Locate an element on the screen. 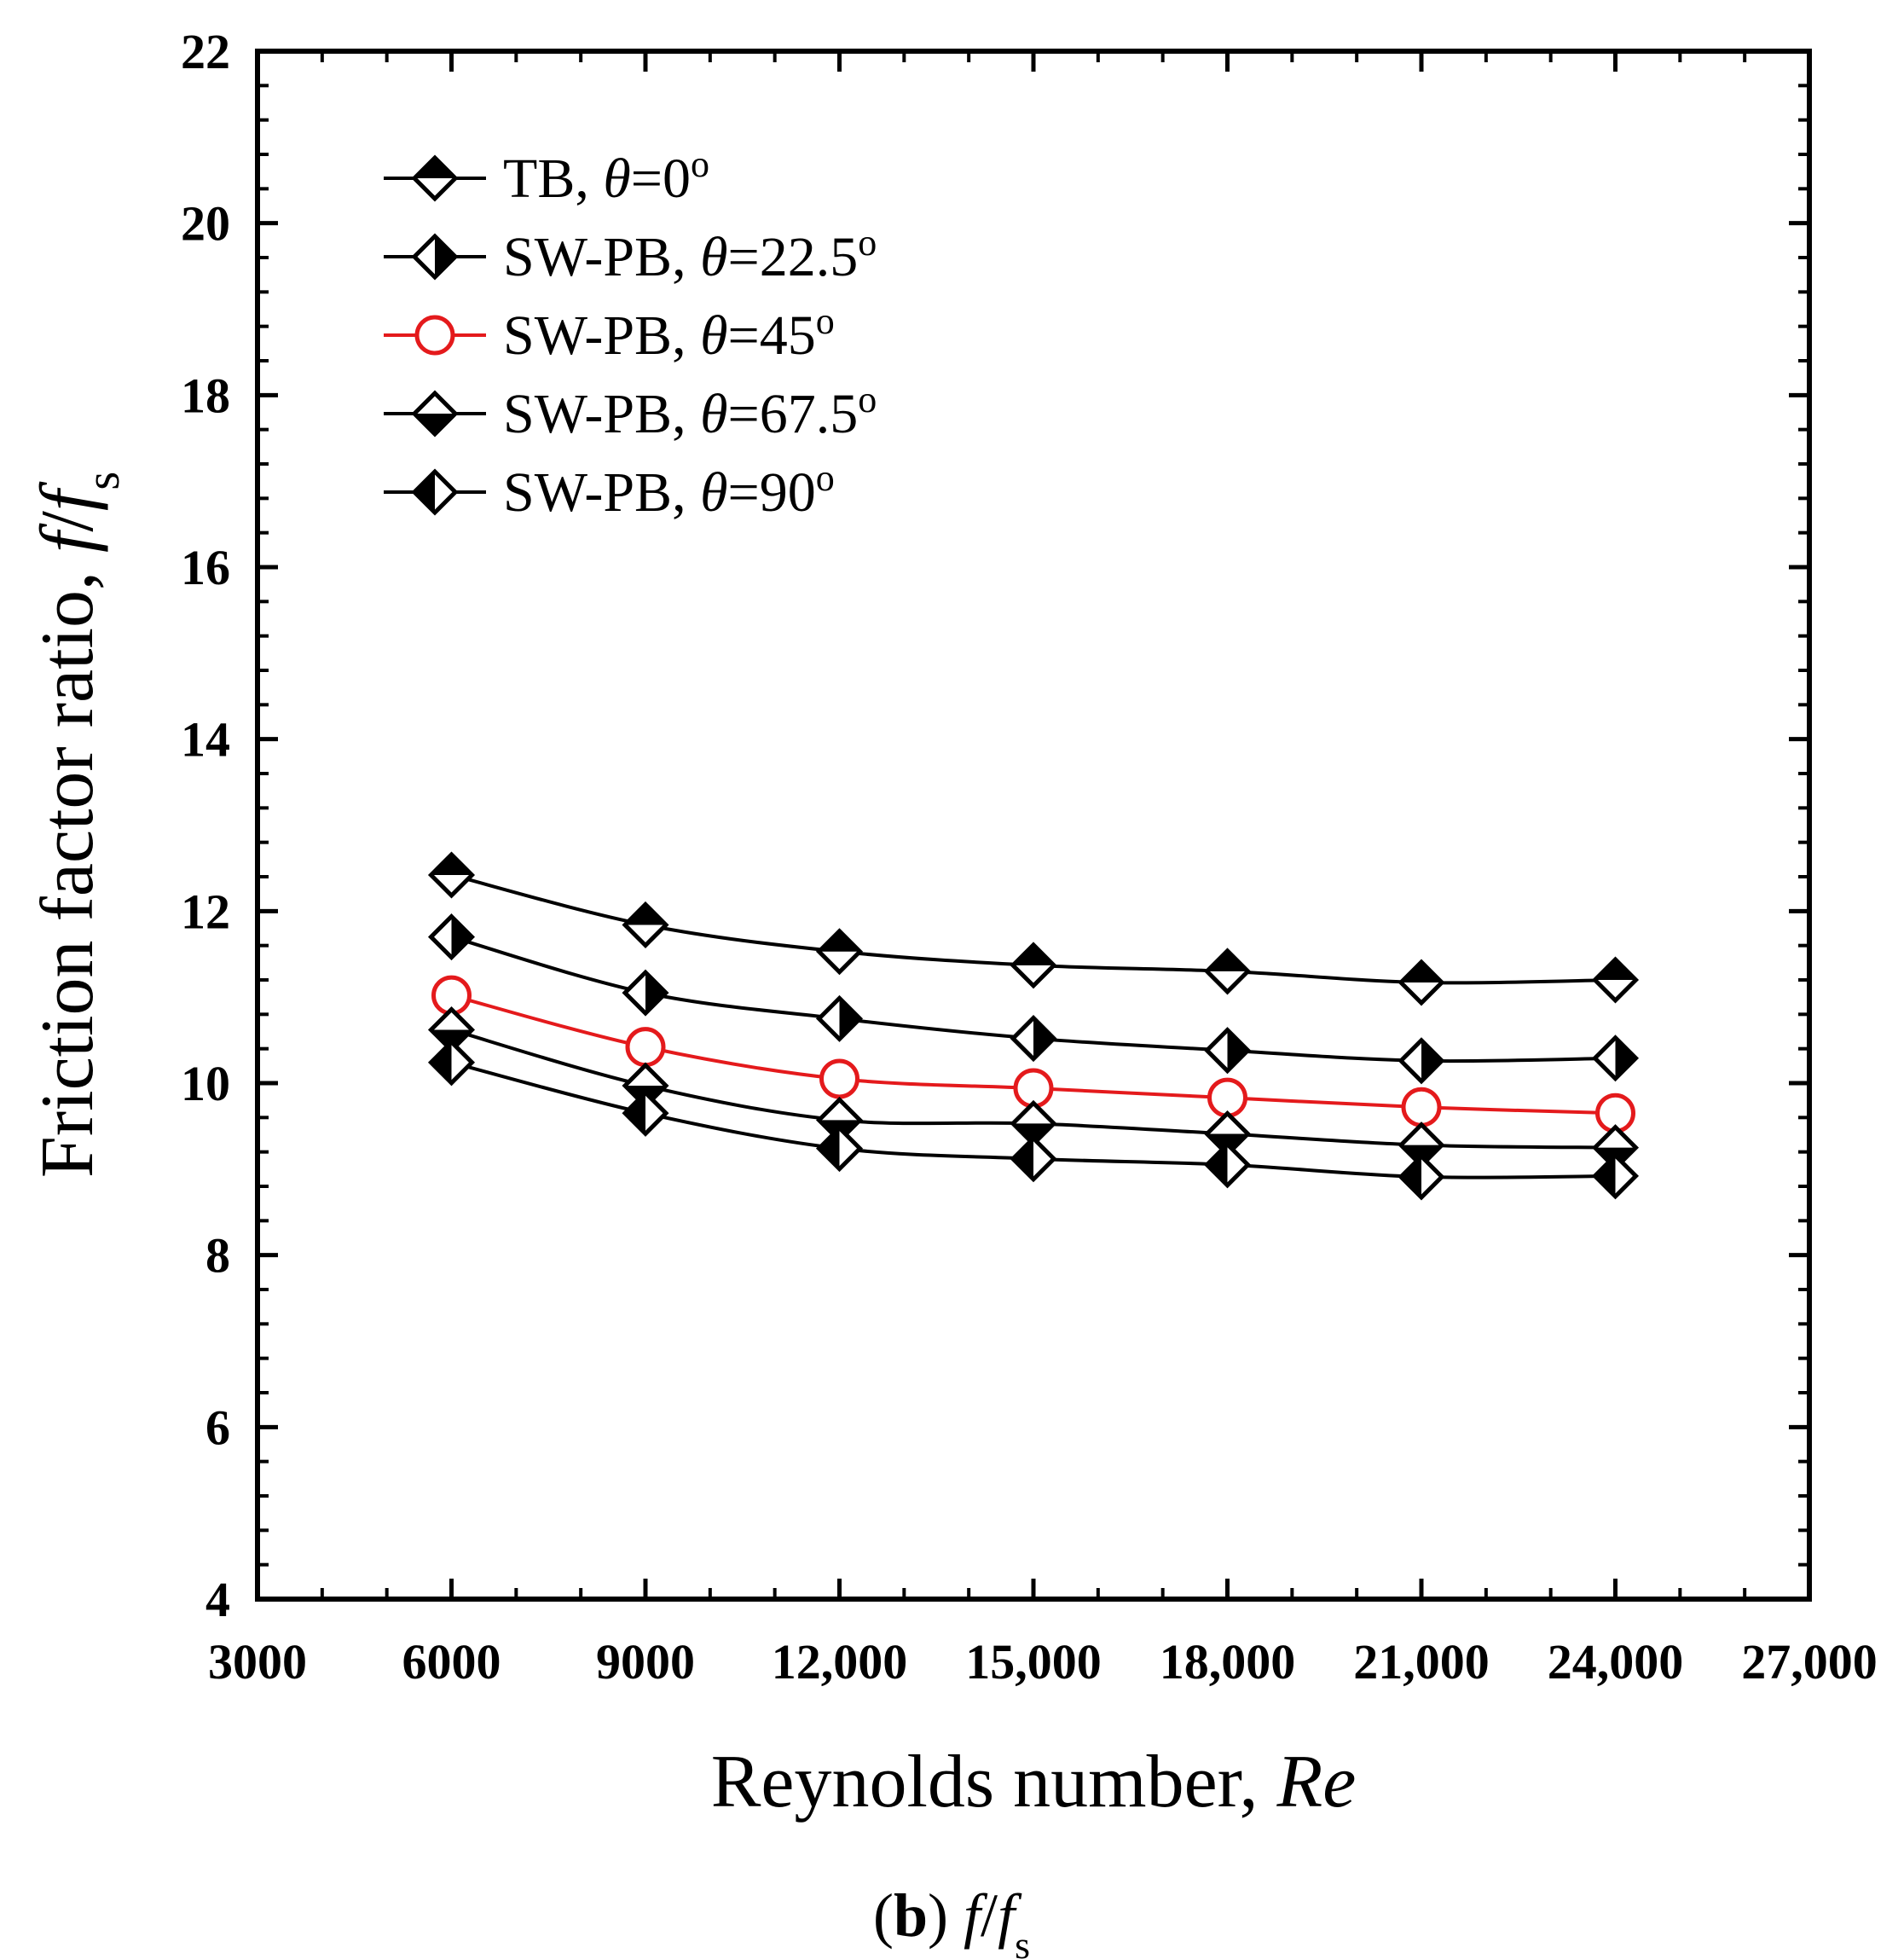 This screenshot has width=1904, height=1959. x-tick-label: 9000 is located at coordinates (645, 1661).